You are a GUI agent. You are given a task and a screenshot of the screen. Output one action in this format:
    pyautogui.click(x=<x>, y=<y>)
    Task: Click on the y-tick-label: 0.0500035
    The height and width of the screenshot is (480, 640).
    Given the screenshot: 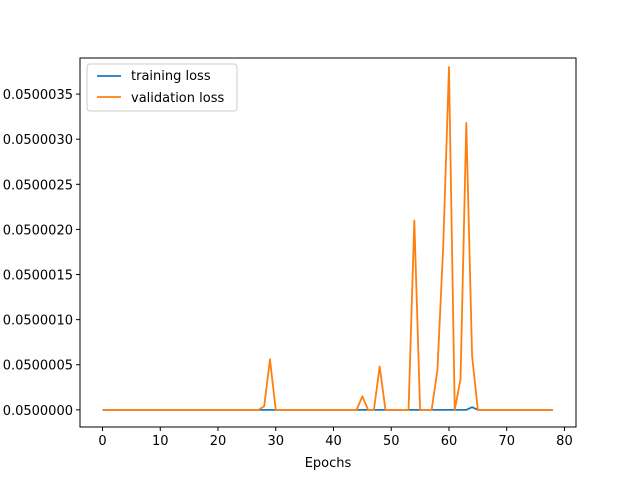 What is the action you would take?
    pyautogui.click(x=38, y=95)
    